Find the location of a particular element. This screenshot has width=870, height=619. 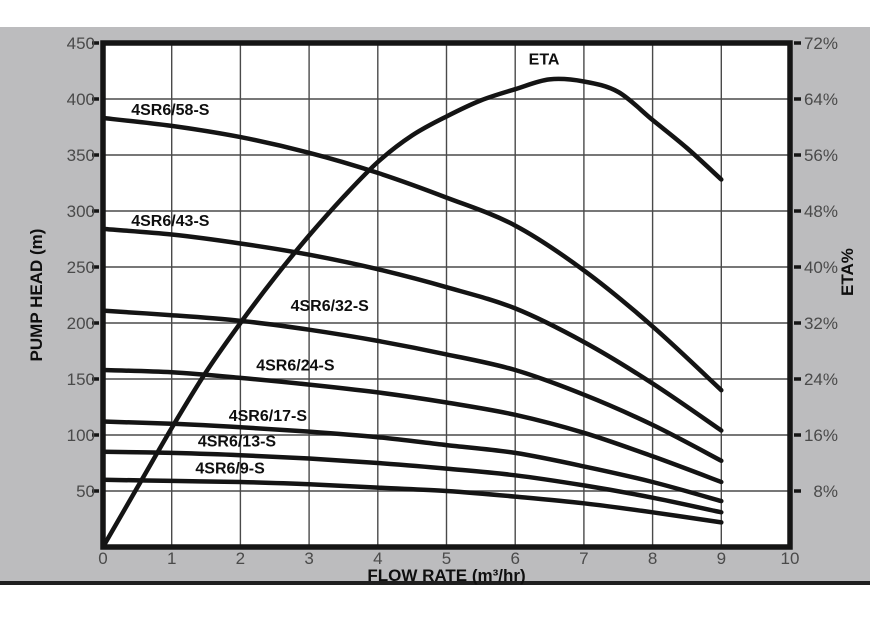

y-right-axis-title: ETA% is located at coordinates (847, 272).